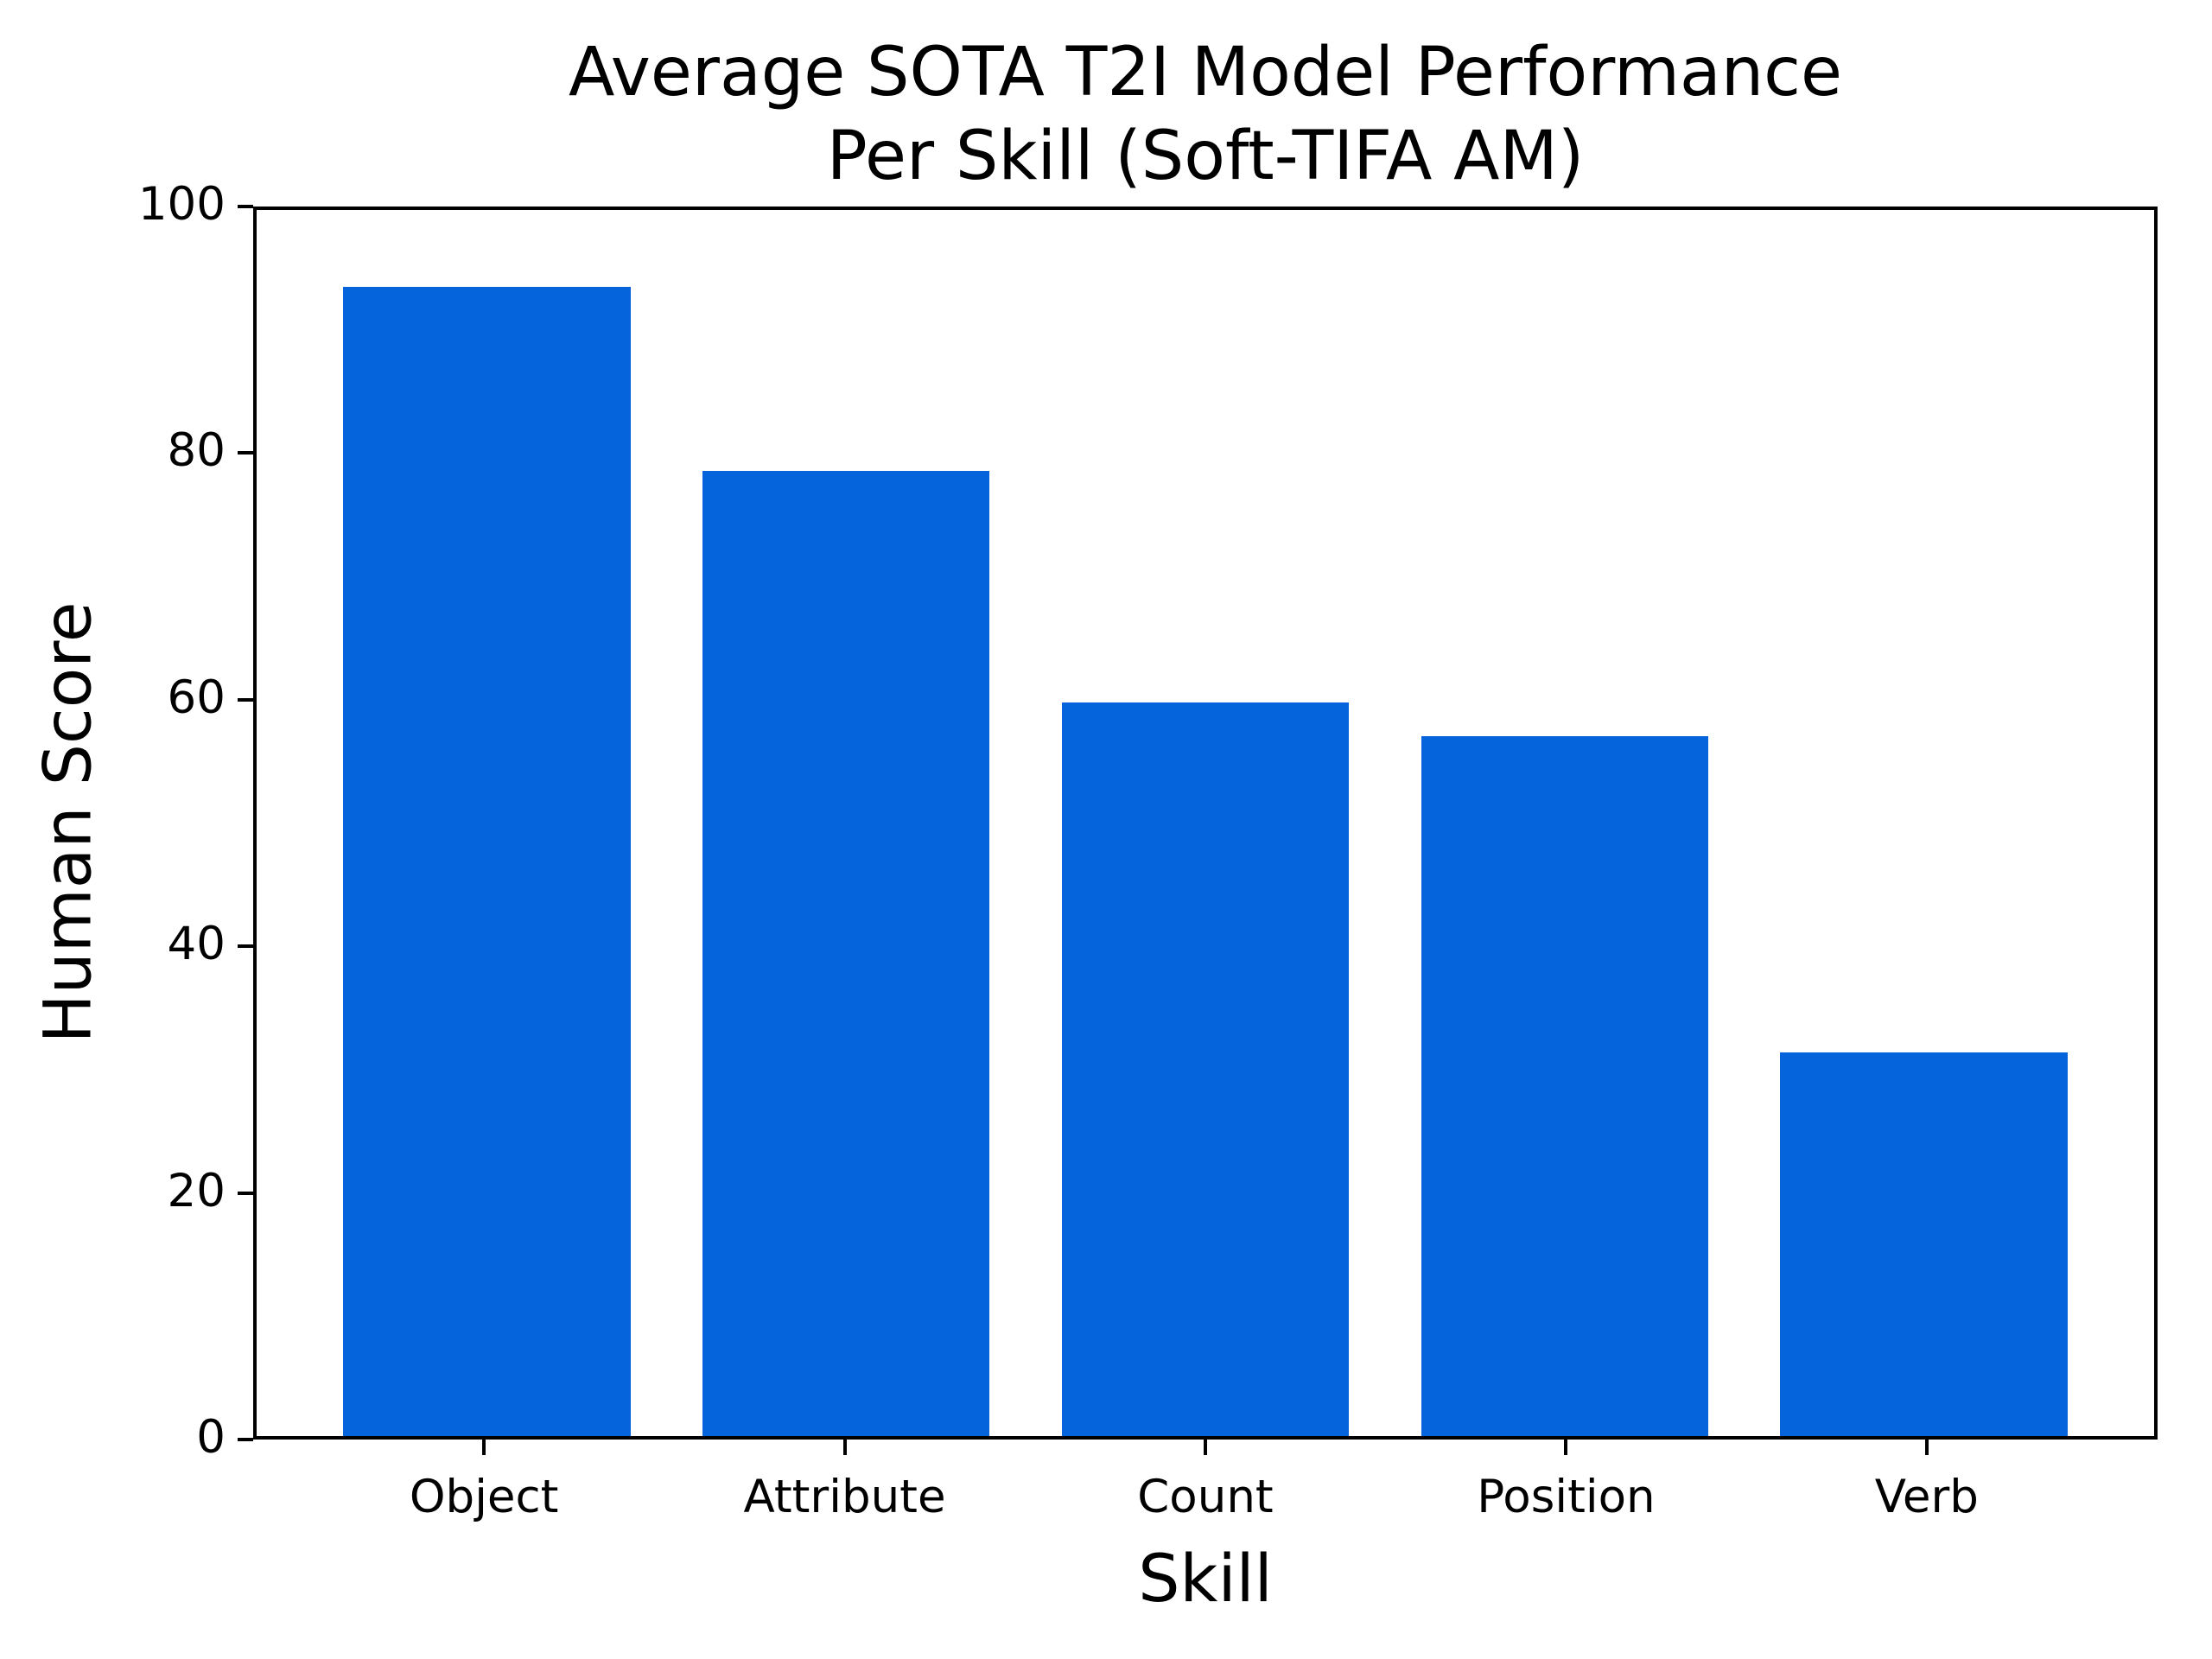 This screenshot has height=1659, width=2212. I want to click on x-tick-label: Object, so click(484, 1497).